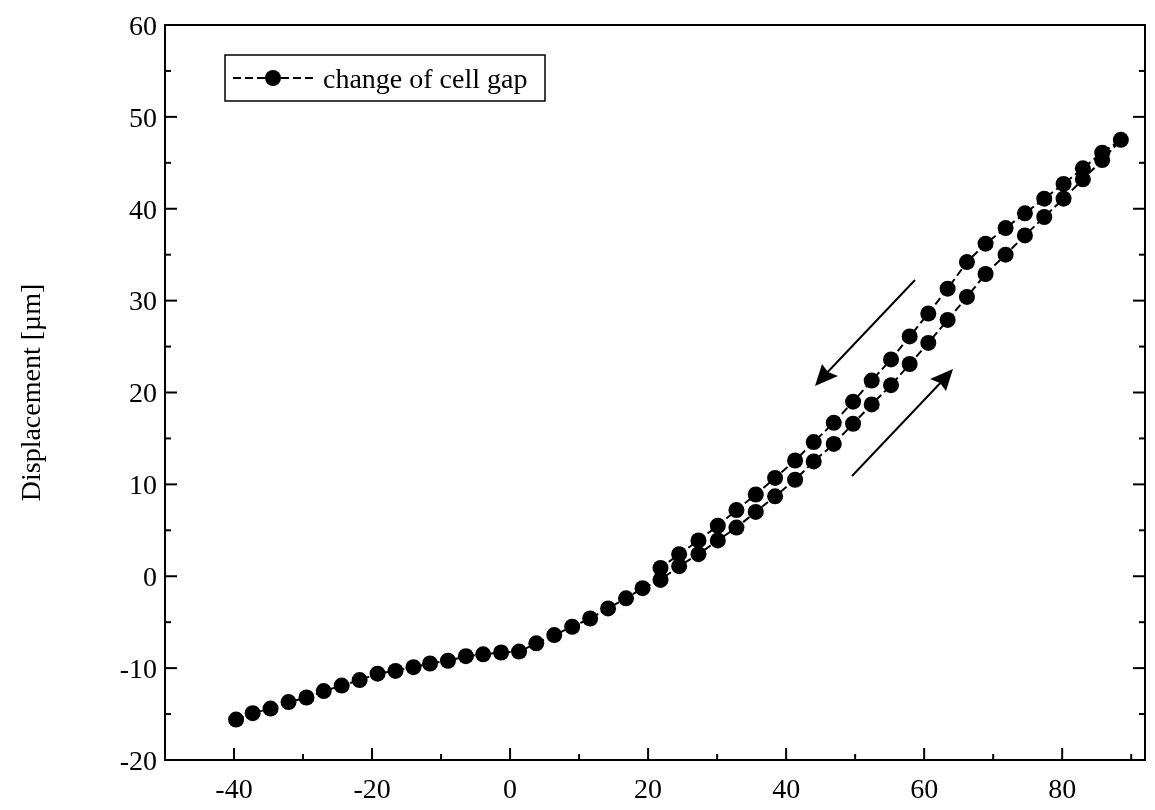  Describe the element at coordinates (924, 788) in the screenshot. I see `x-tick-label: 60` at that location.